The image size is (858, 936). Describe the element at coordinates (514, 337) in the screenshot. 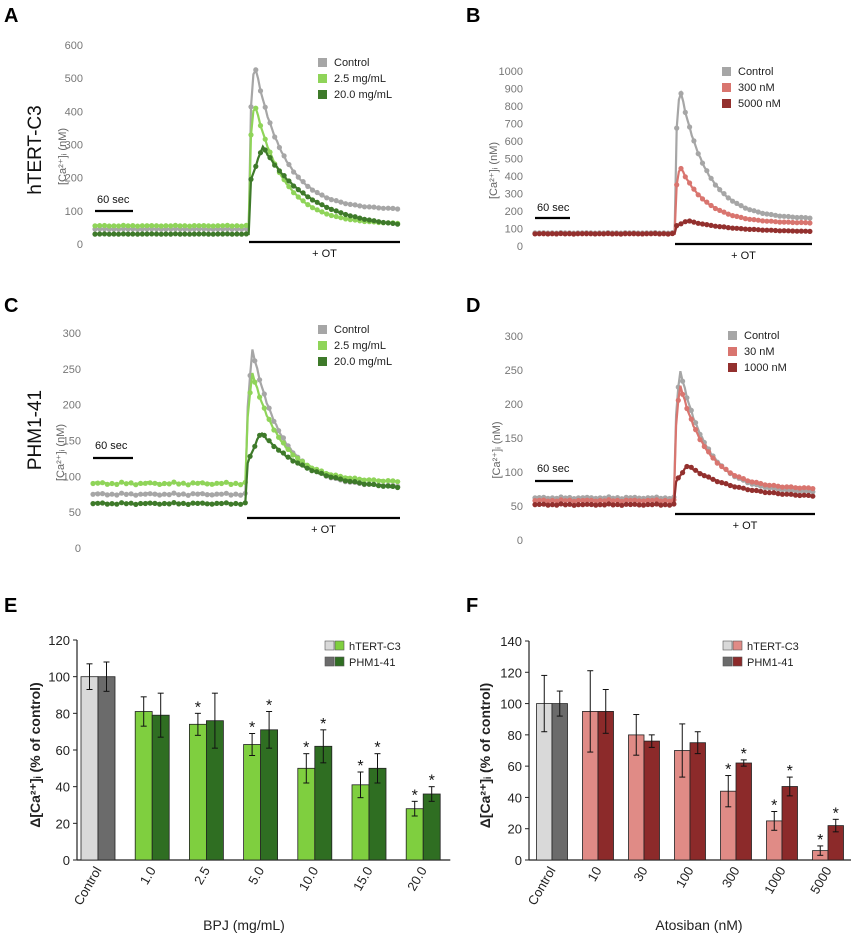

I see `y-tick-label: 300` at that location.